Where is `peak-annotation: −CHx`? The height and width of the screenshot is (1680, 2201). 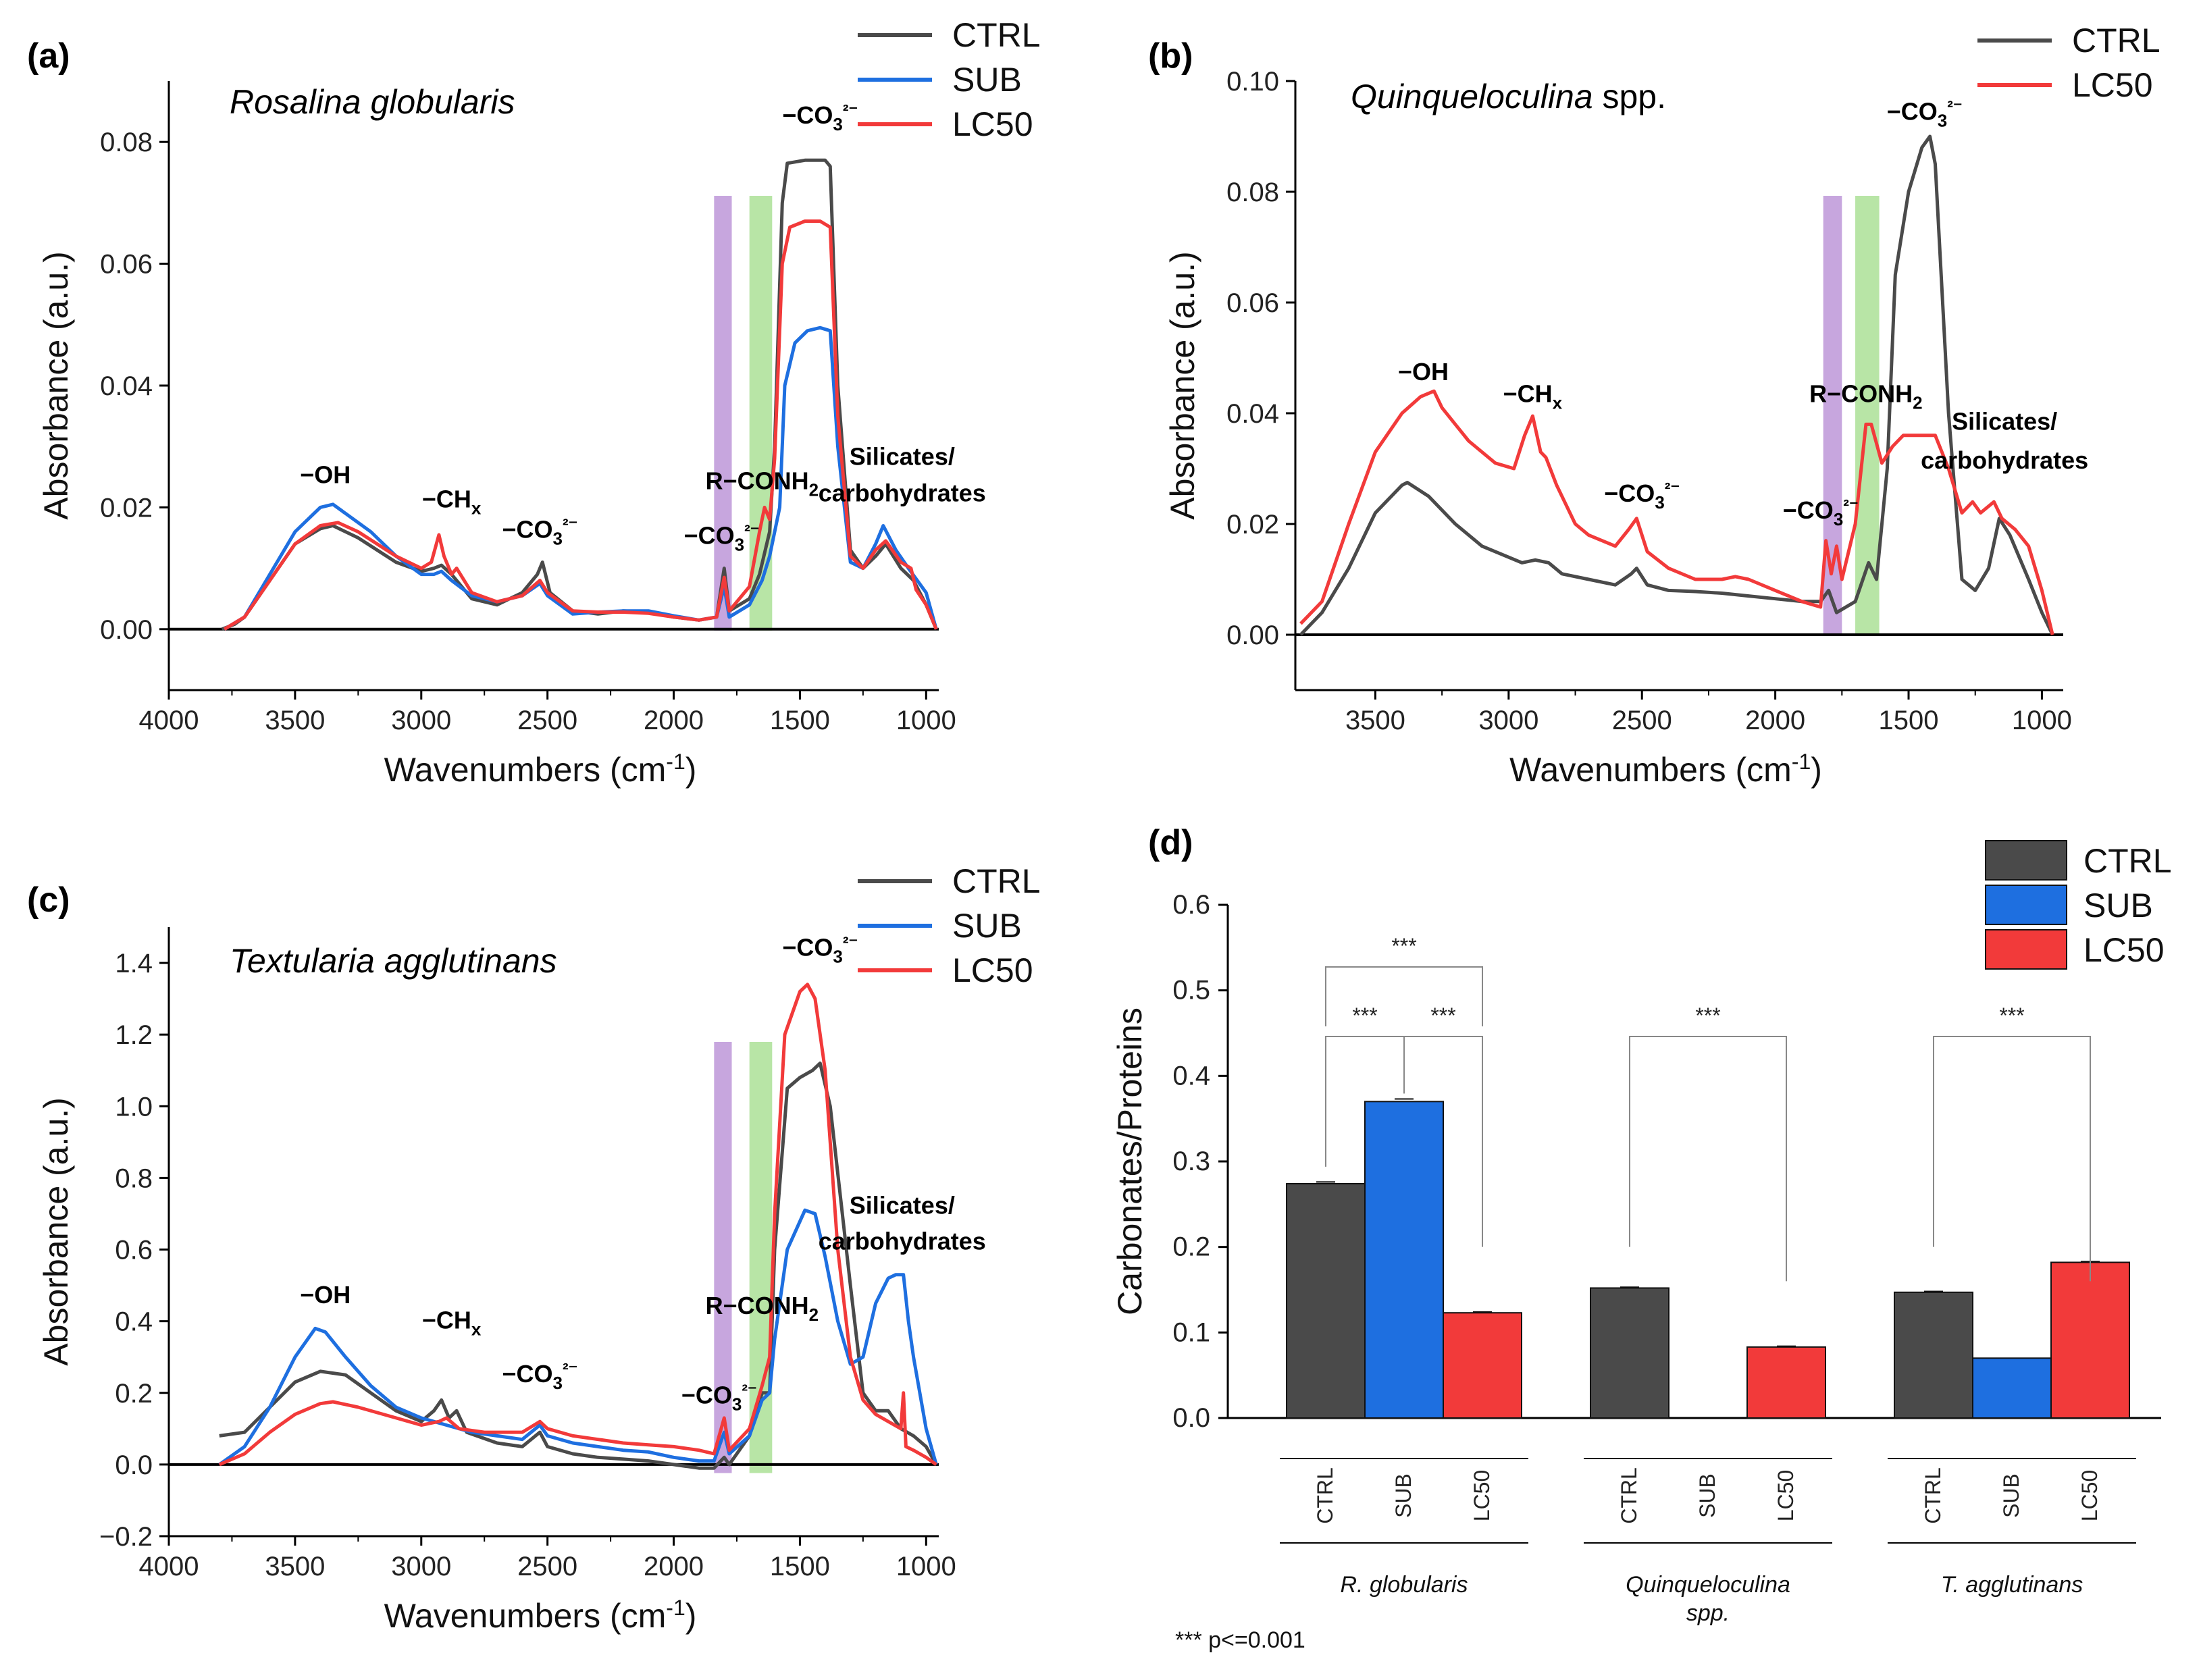 peak-annotation: −CHx is located at coordinates (1533, 397).